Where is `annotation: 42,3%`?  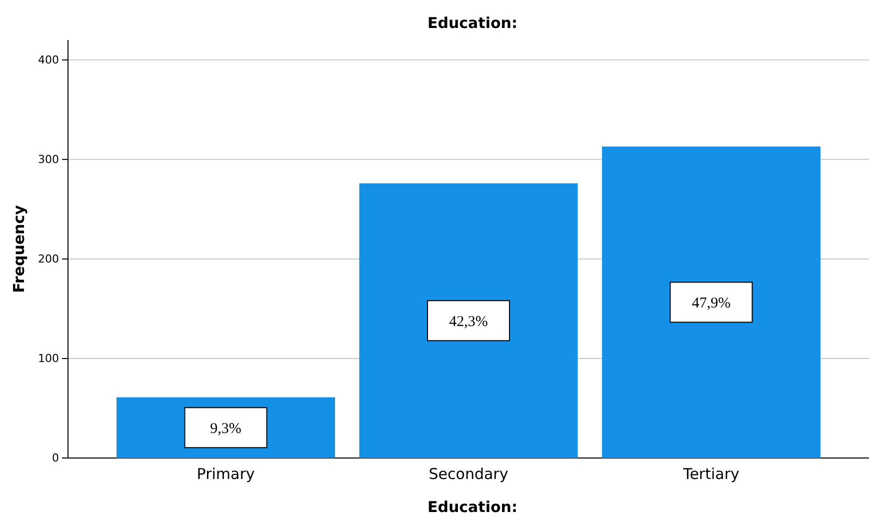
annotation: 42,3% is located at coordinates (468, 322).